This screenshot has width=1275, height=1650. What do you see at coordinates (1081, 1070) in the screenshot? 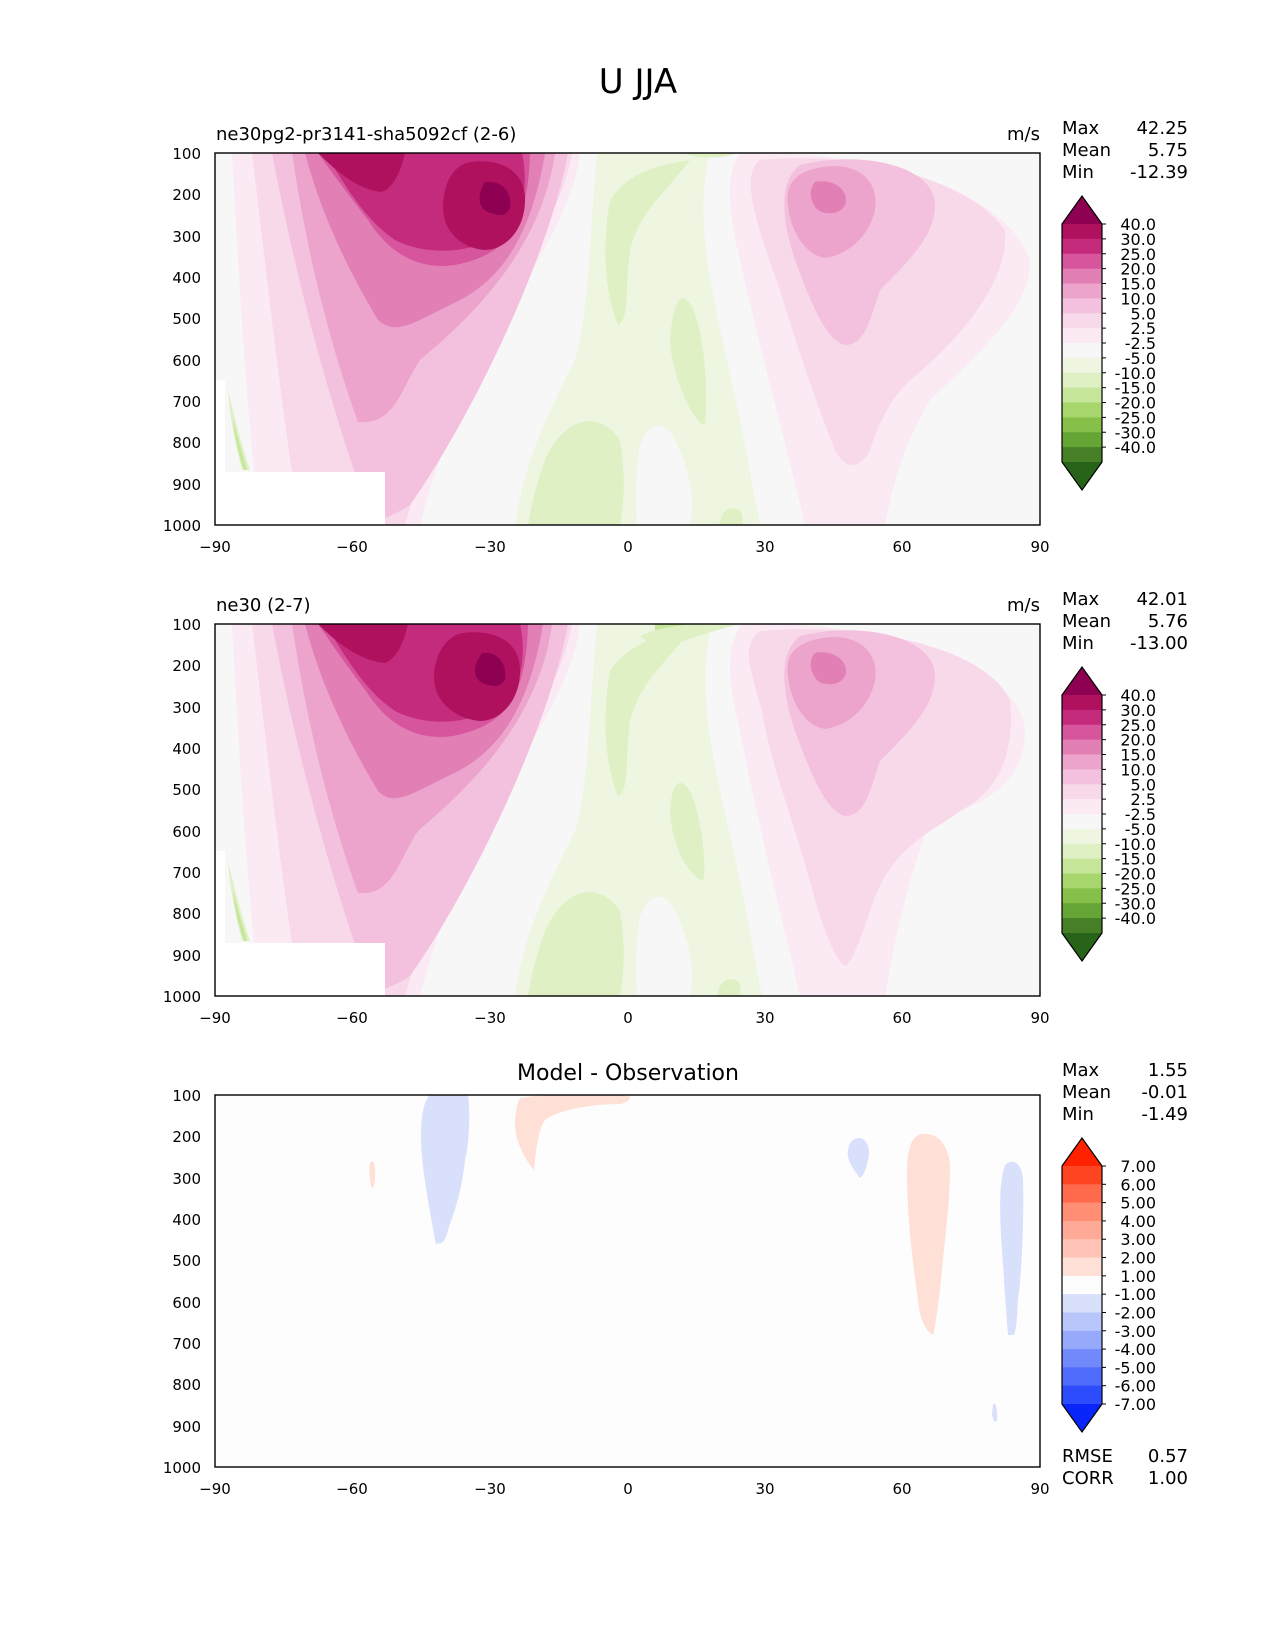
I see `stat-max-label: Max` at bounding box center [1081, 1070].